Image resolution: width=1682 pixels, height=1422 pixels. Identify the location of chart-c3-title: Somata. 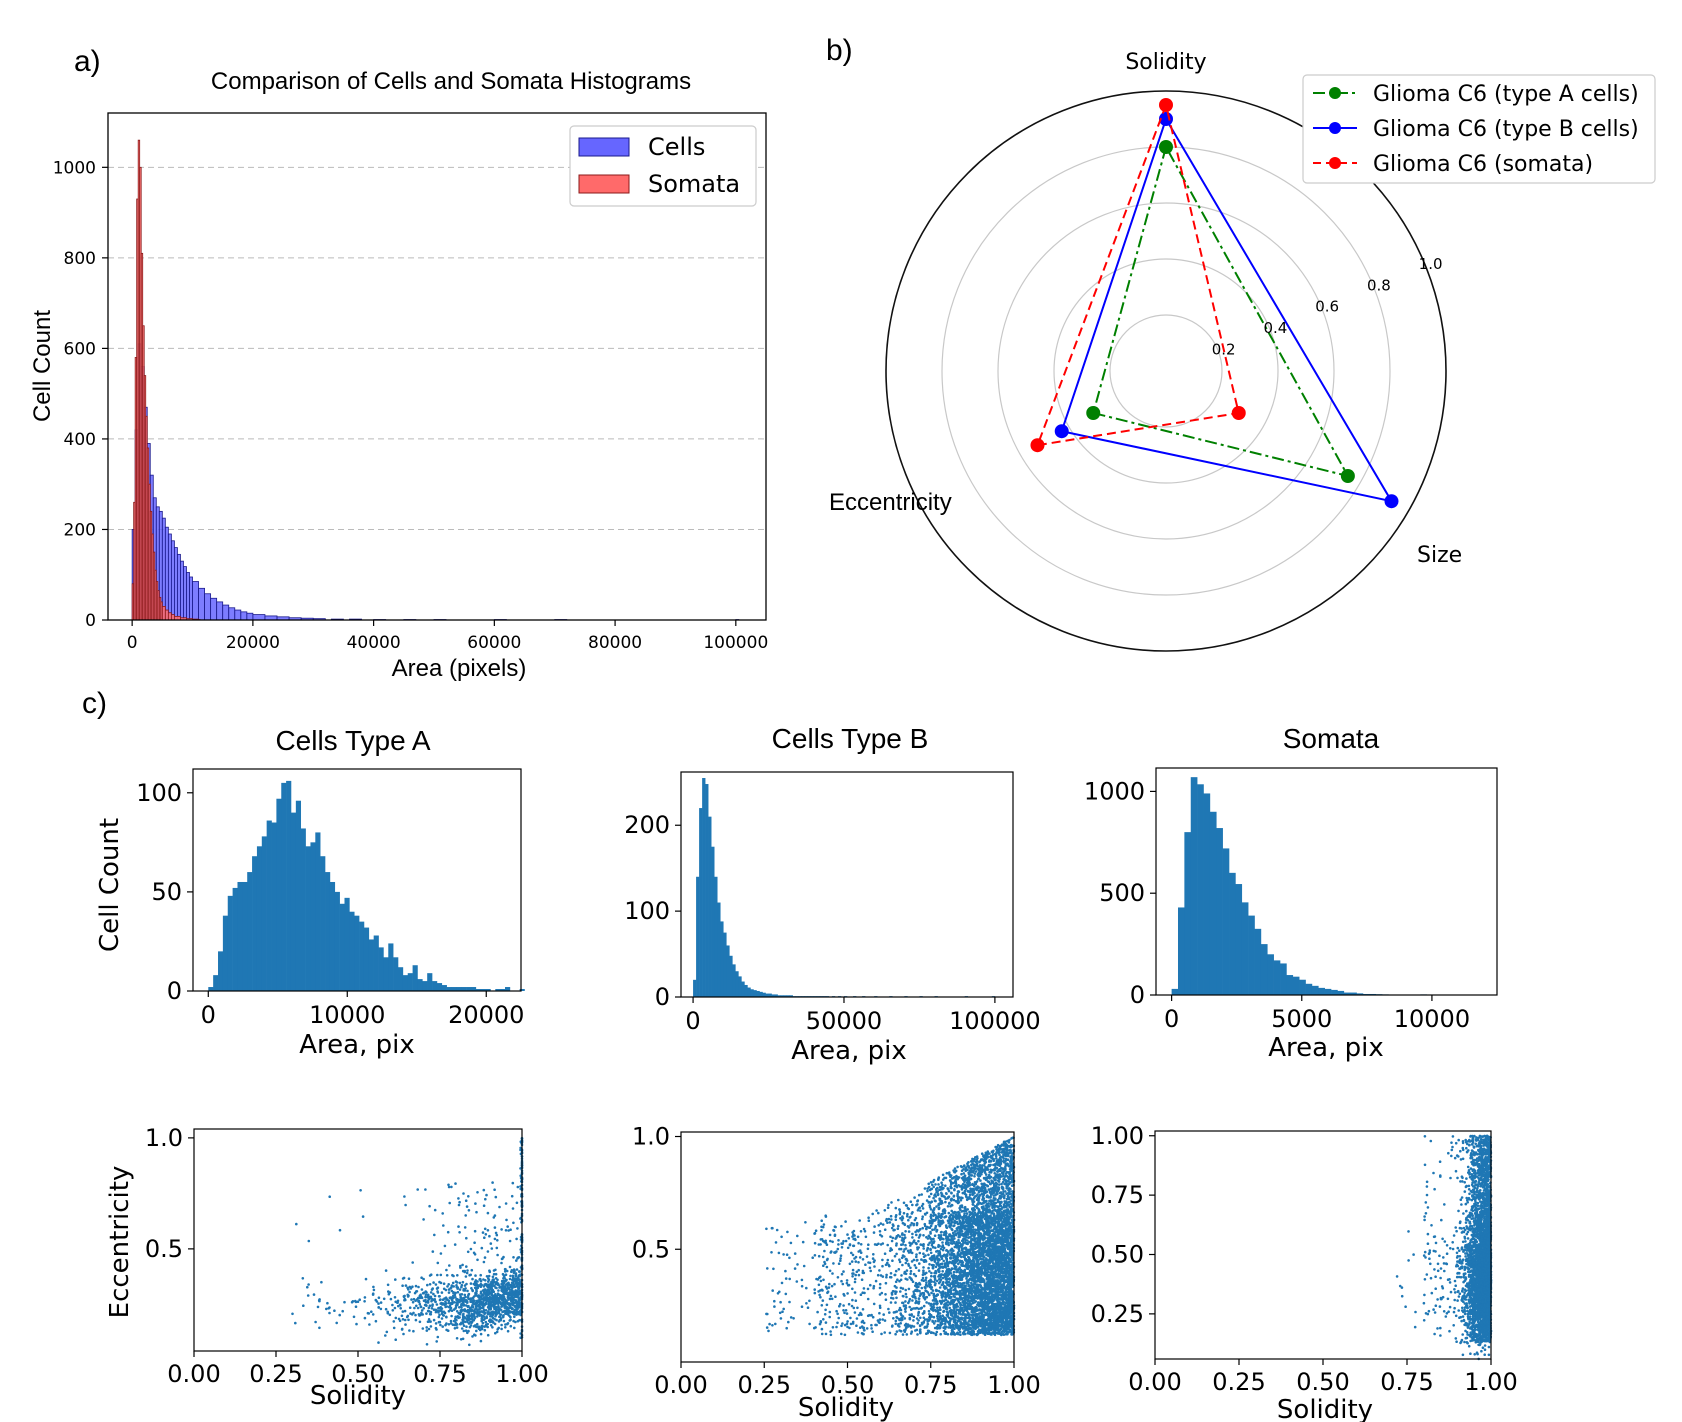
(1331, 738).